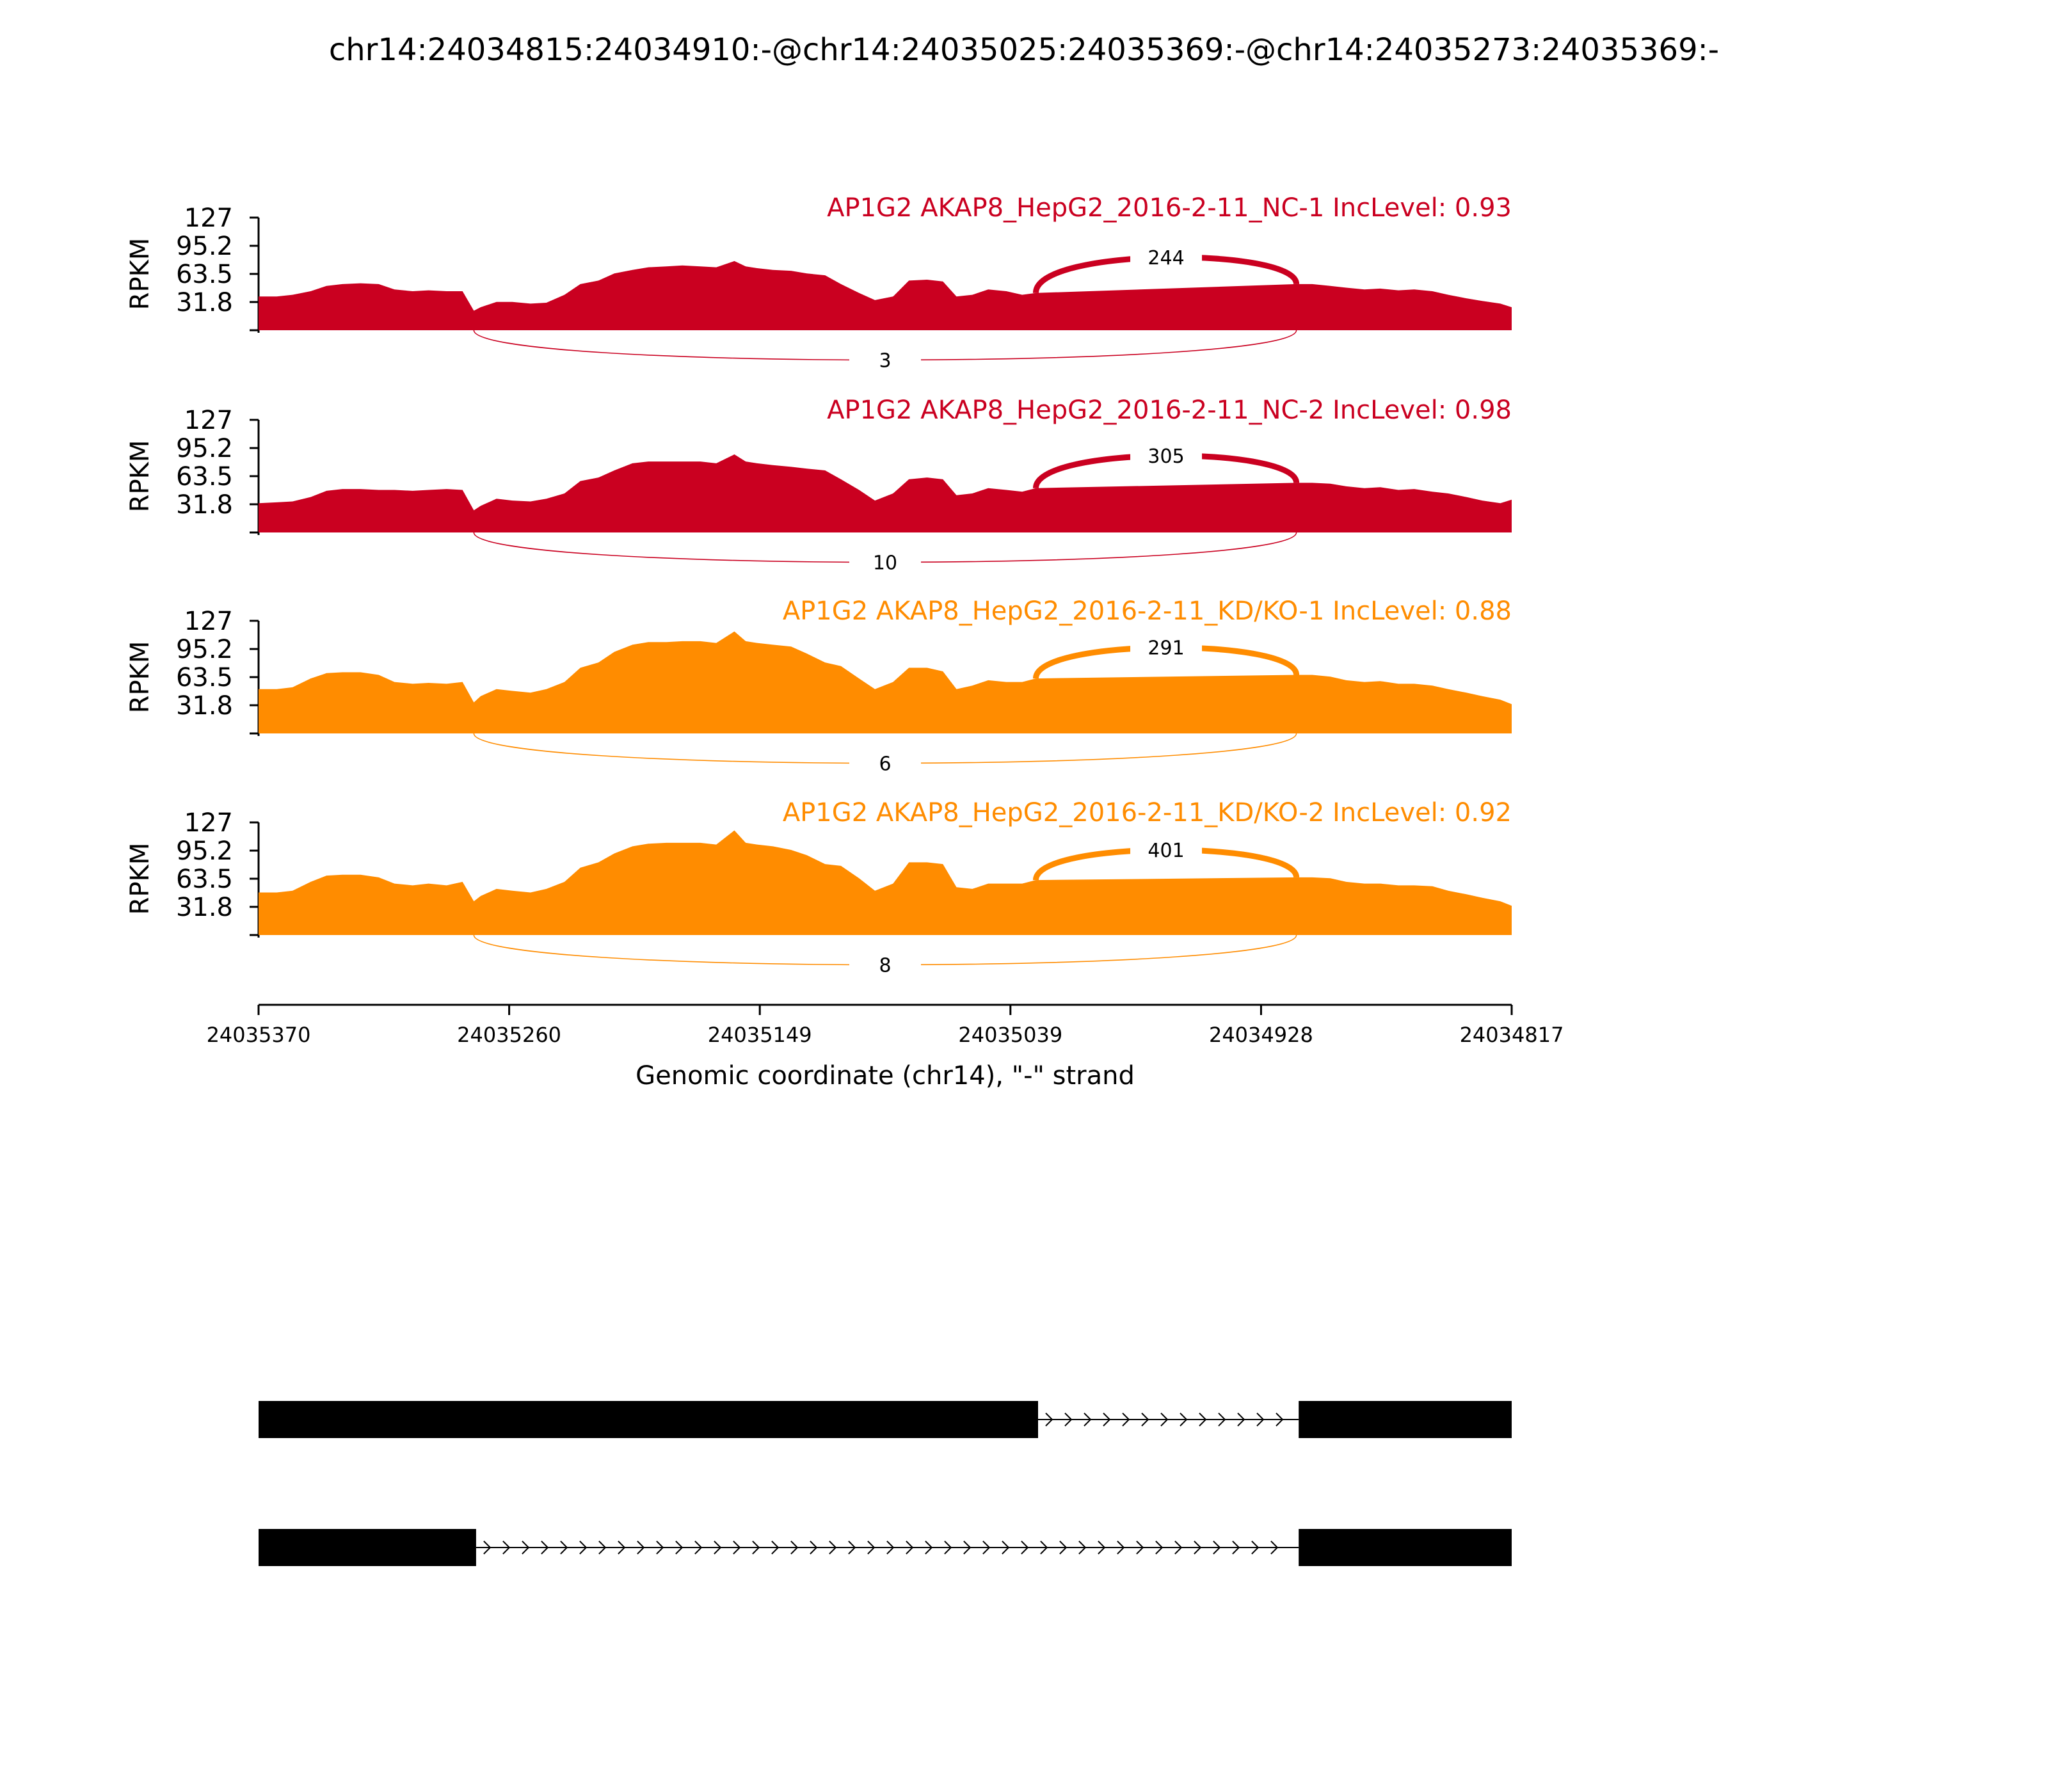 Image resolution: width=2048 pixels, height=1792 pixels. Describe the element at coordinates (1166, 851) in the screenshot. I see `inclusion-junction-count: 401` at that location.